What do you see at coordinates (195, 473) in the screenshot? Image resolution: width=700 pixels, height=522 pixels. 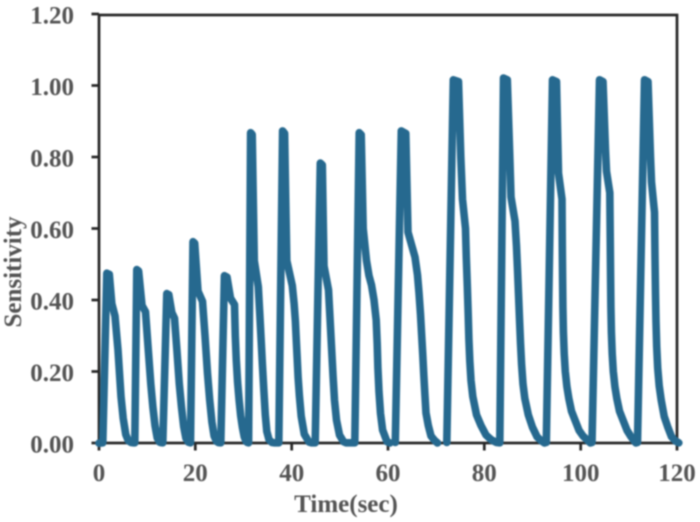 I see `svg-text: 20` at bounding box center [195, 473].